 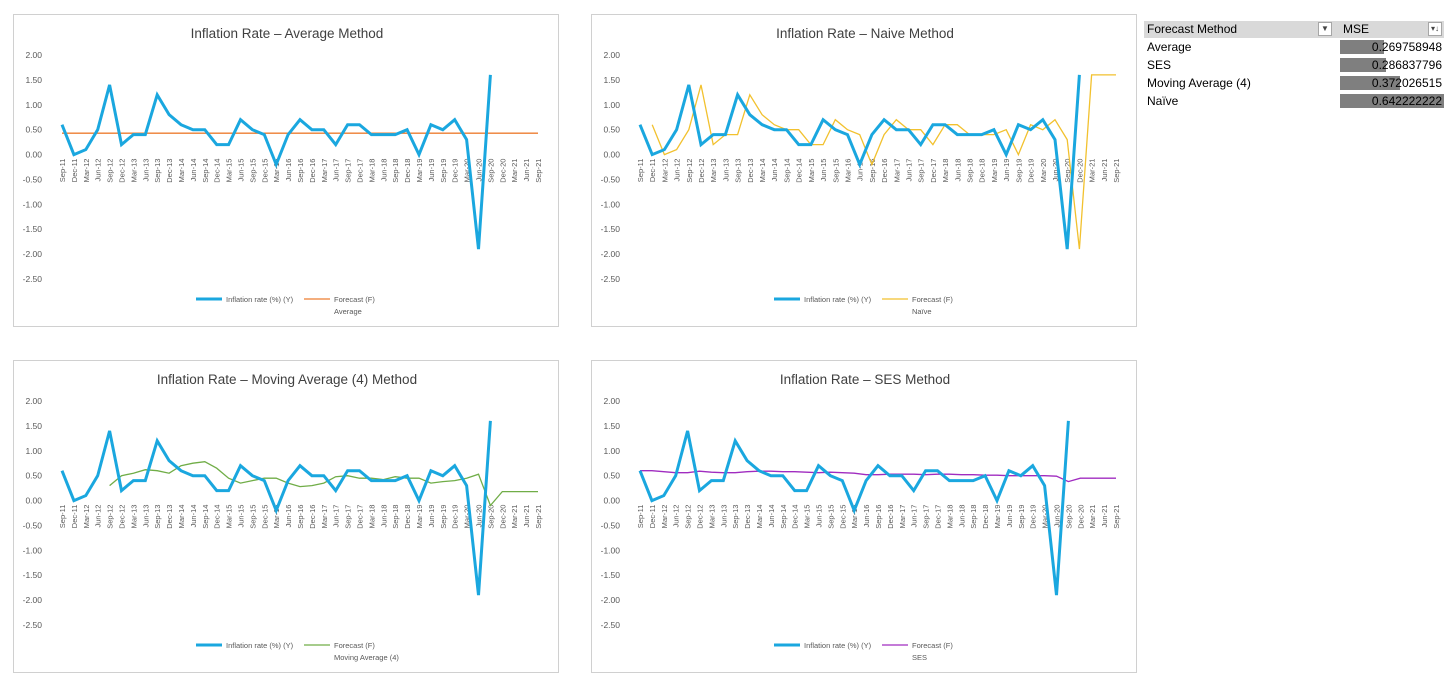 What do you see at coordinates (1169, 47) in the screenshot?
I see `forecast-method-cell: Average` at bounding box center [1169, 47].